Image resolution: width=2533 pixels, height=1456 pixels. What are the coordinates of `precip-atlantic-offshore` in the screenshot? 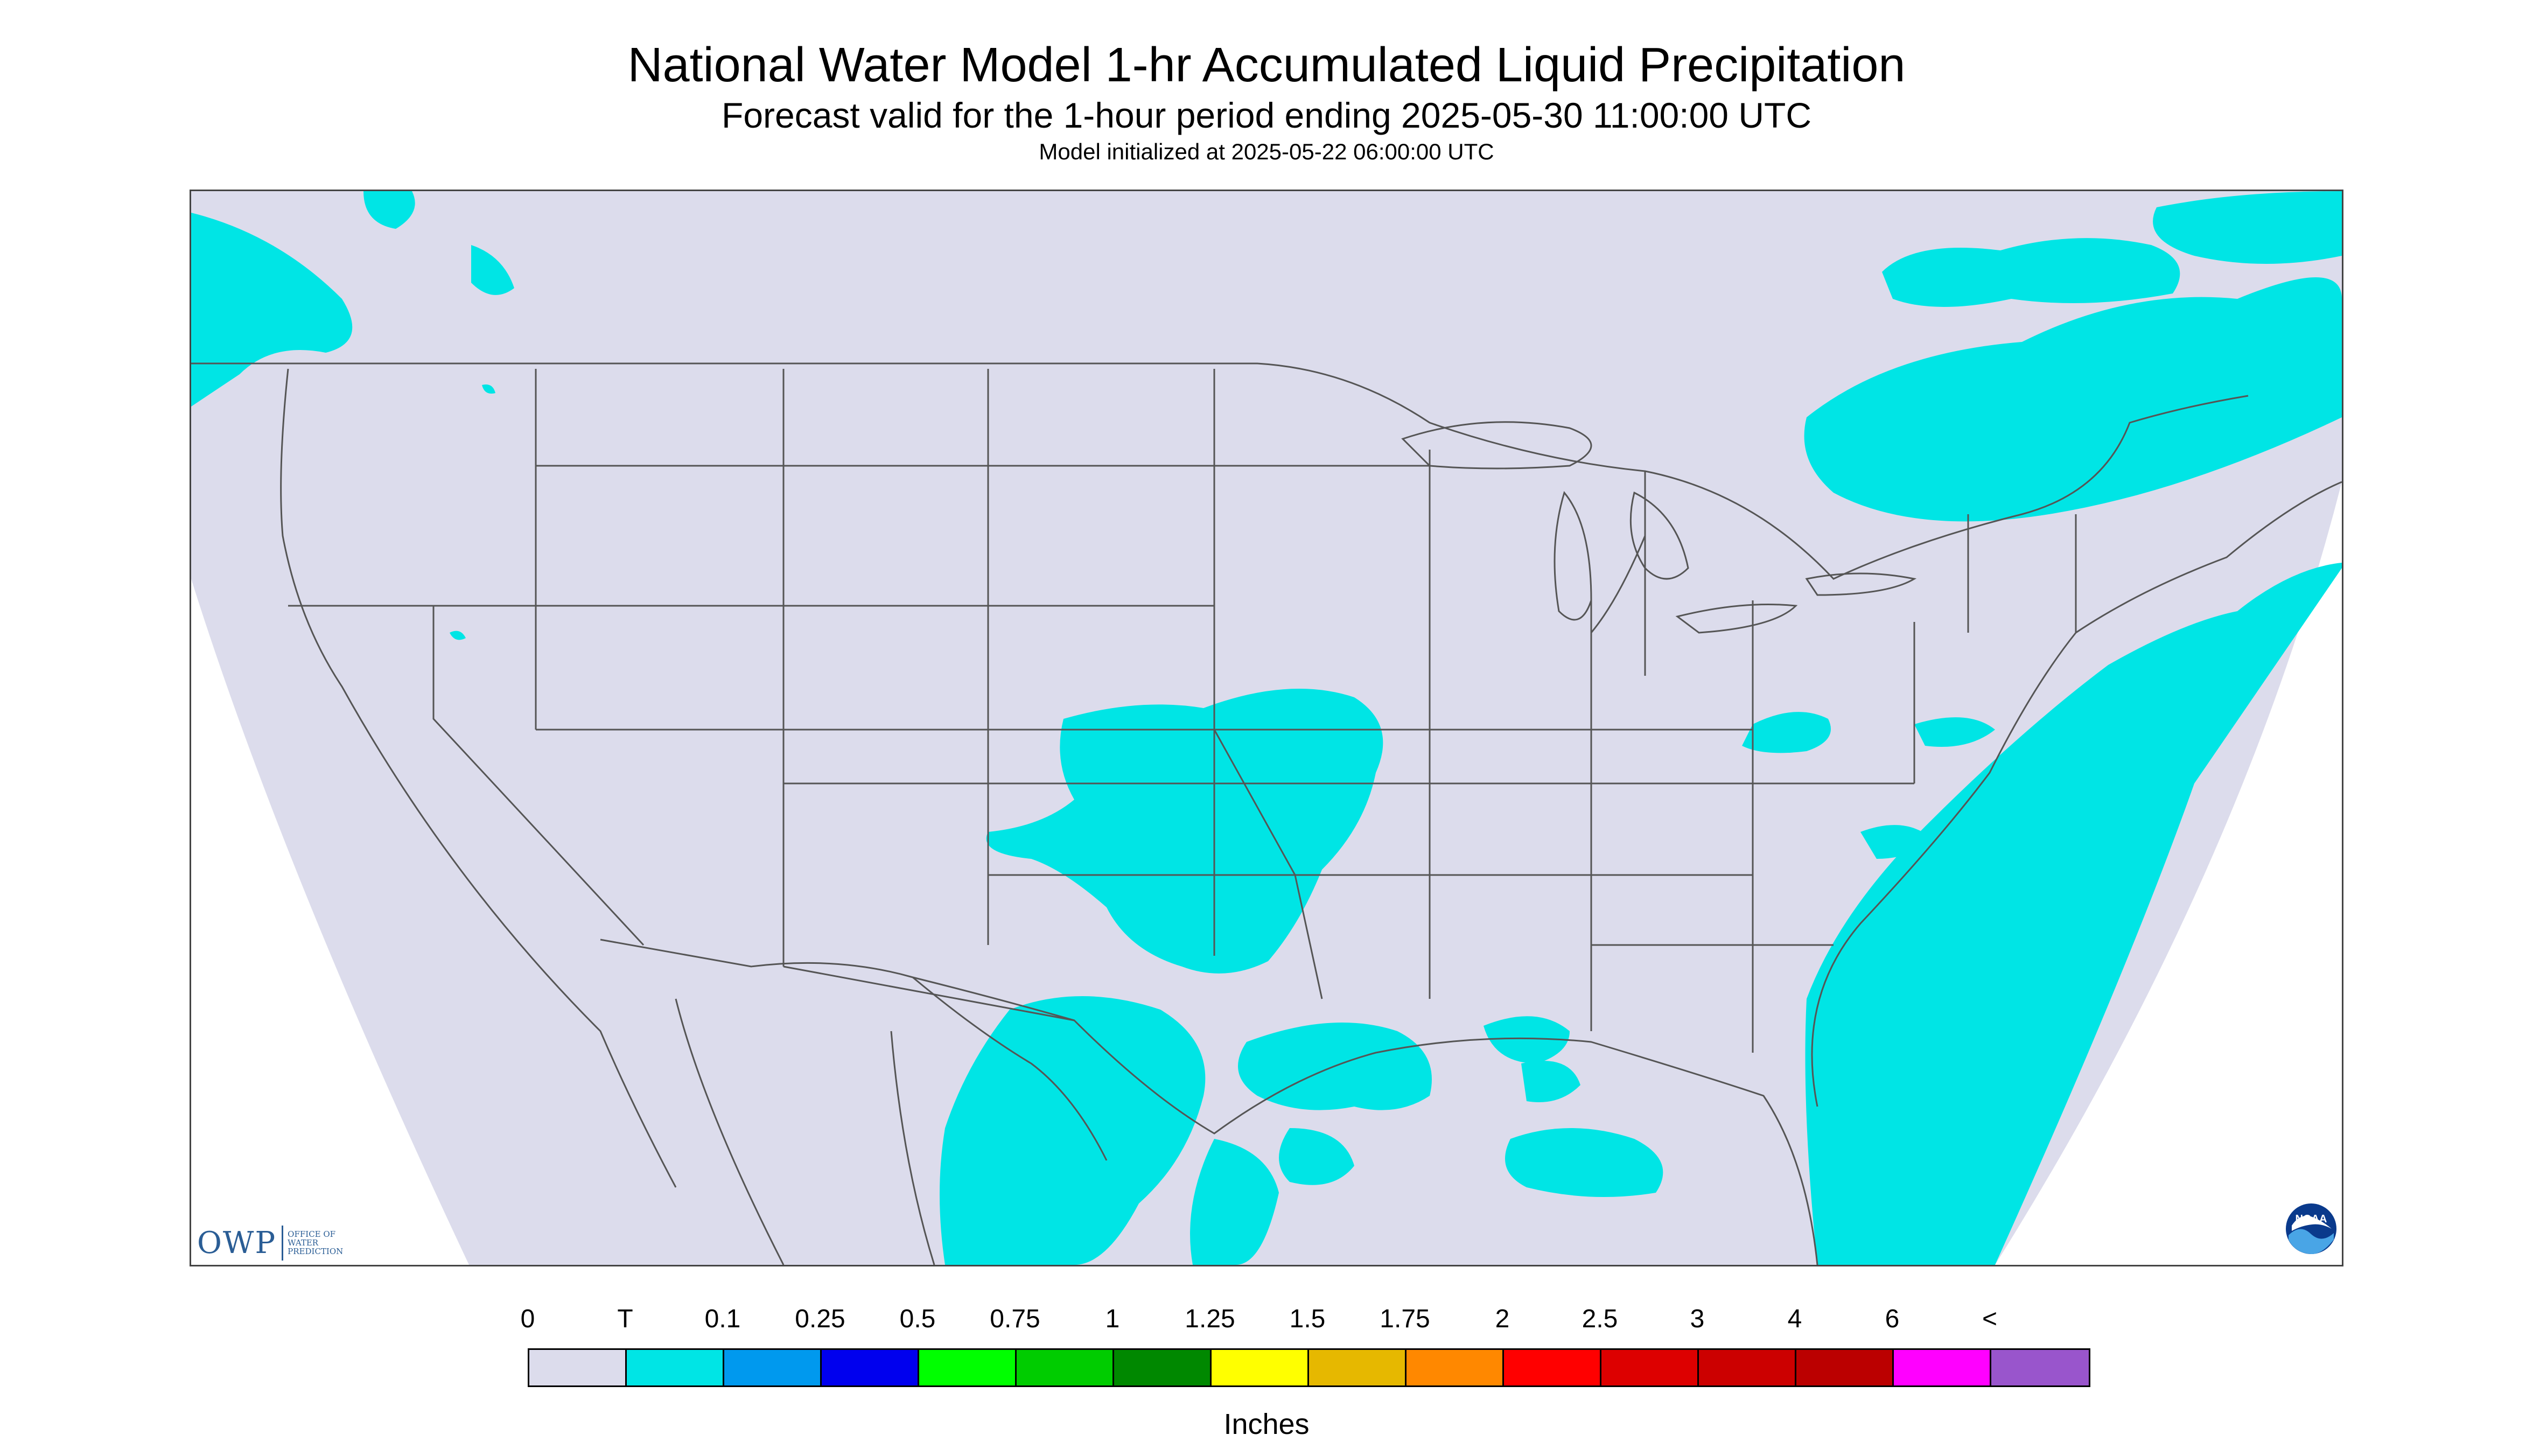 It's located at (2073, 914).